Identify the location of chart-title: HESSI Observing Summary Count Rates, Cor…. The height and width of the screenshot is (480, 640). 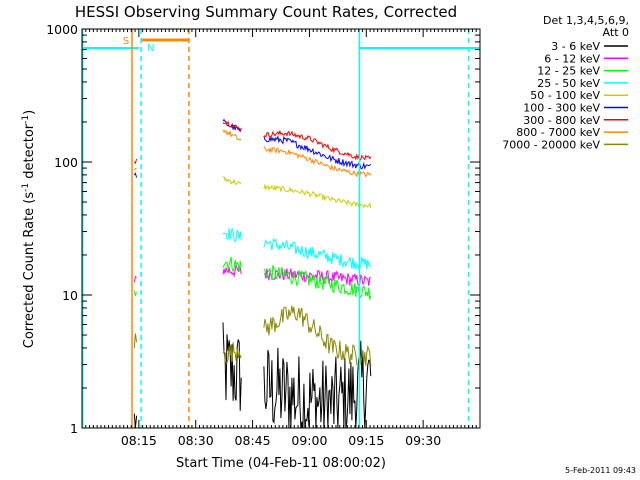
(266, 12).